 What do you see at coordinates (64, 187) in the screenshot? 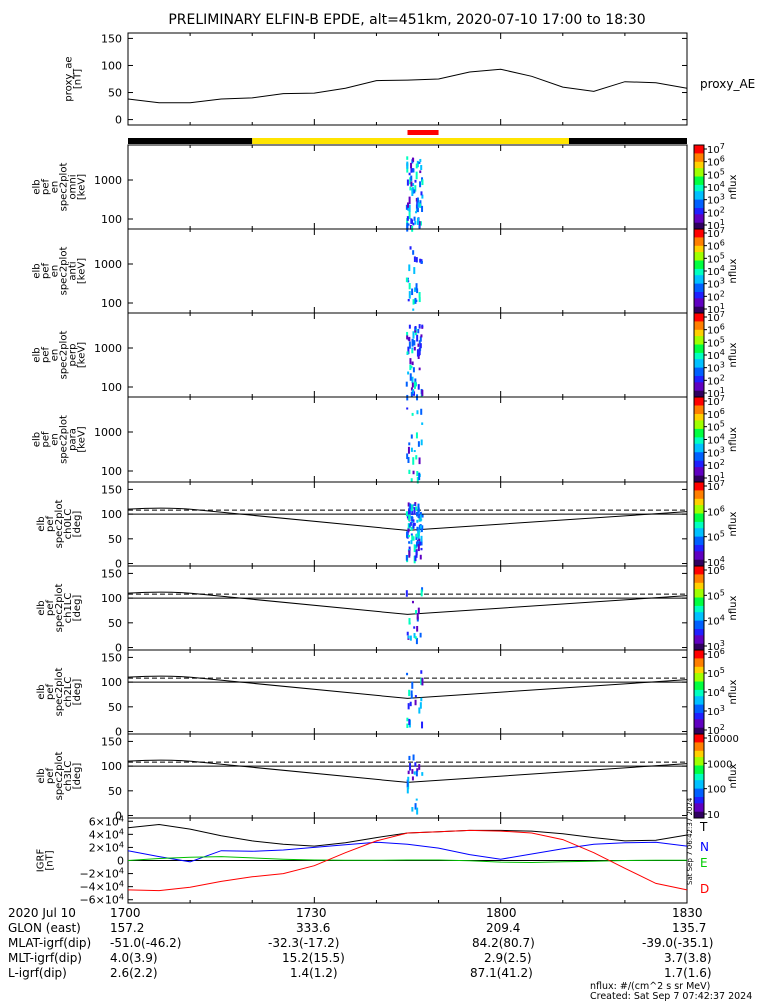
I see `ylabel-line: spec2plot` at bounding box center [64, 187].